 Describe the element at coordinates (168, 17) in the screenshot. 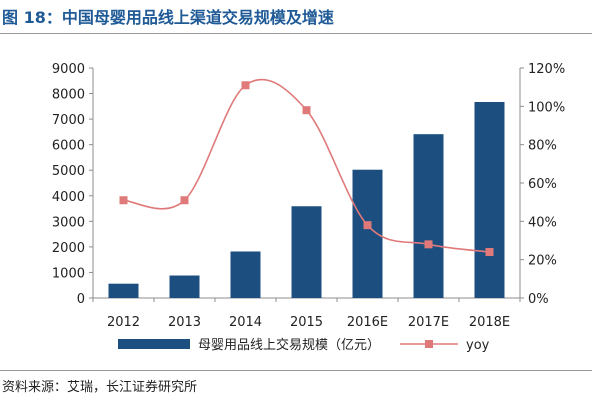

I see `figure-title: 图 18：中国母婴用品线上渠道交易规模及增速` at that location.